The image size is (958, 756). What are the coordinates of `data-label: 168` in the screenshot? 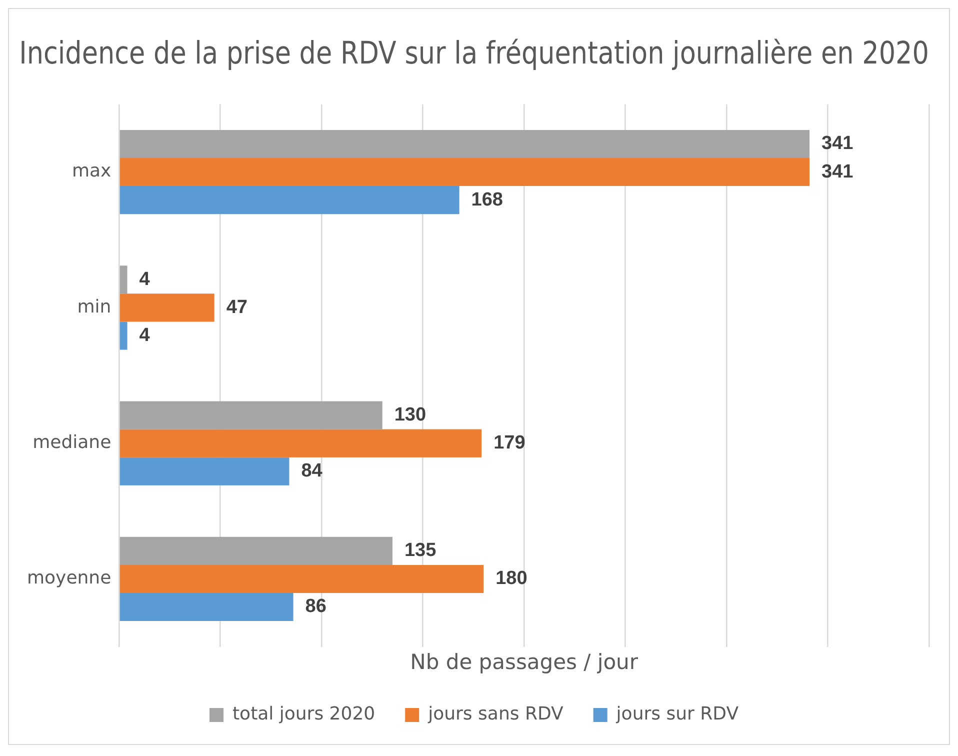 It's located at (487, 199).